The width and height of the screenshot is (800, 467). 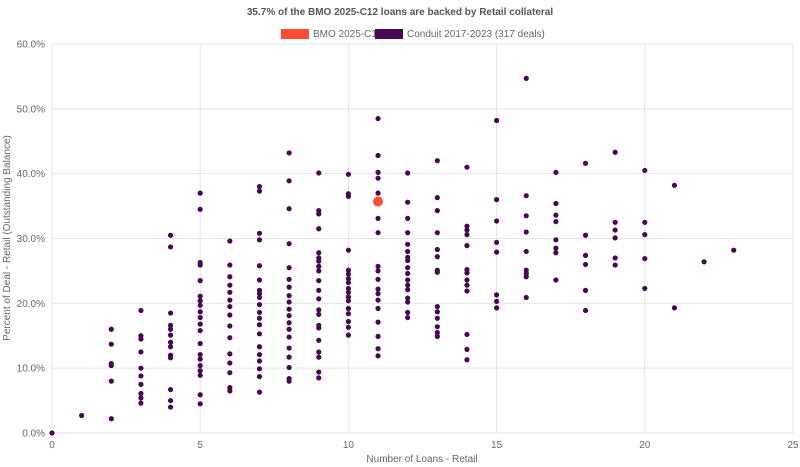 I want to click on data-point-bmo, so click(x=378, y=201).